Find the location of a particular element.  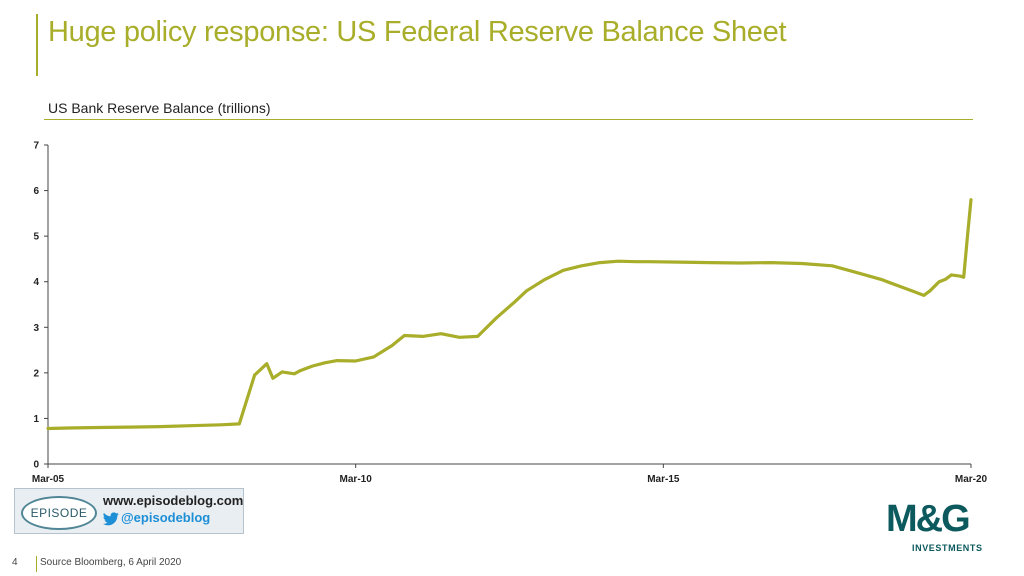

episode-logo-text: EPISODE is located at coordinates (59, 513).